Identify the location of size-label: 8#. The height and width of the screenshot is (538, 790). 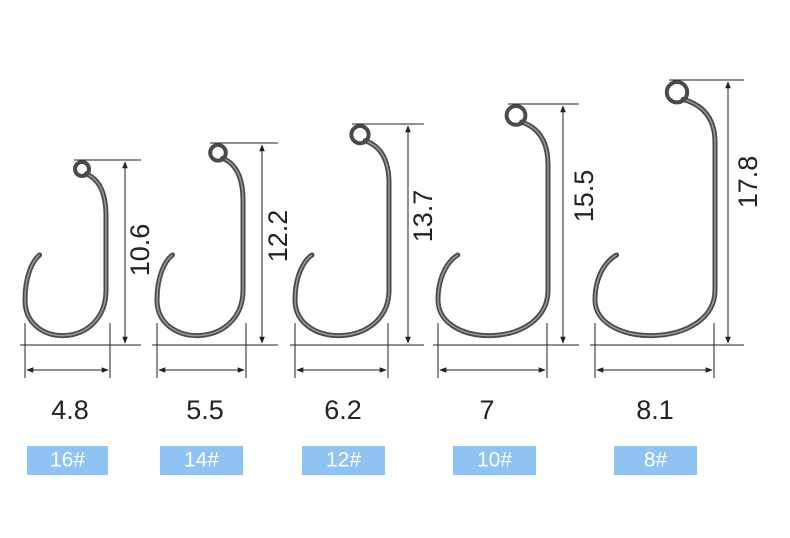
(656, 460).